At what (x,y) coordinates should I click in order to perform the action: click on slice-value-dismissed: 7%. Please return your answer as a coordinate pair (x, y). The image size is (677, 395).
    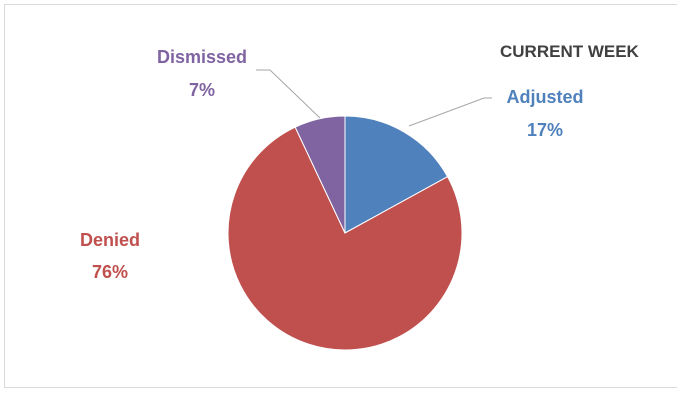
    Looking at the image, I should click on (202, 90).